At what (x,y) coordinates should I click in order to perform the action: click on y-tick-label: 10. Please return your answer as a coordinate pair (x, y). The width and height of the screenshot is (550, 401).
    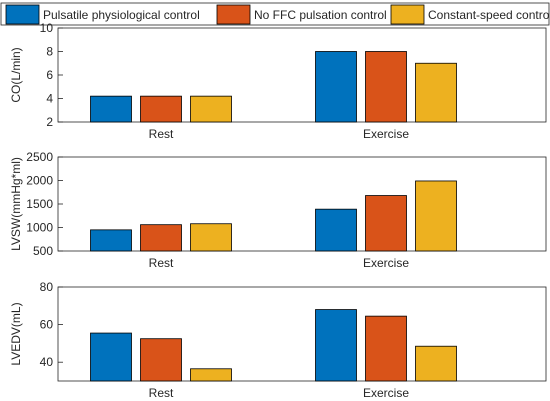
    Looking at the image, I should click on (47, 28).